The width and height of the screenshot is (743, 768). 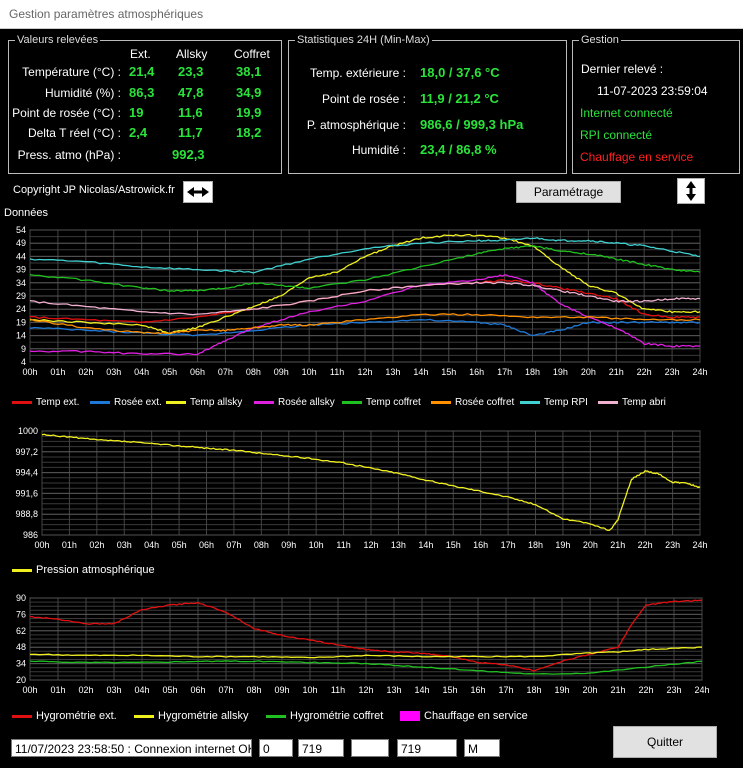 What do you see at coordinates (316, 545) in the screenshot?
I see `x-tick-label: 10h` at bounding box center [316, 545].